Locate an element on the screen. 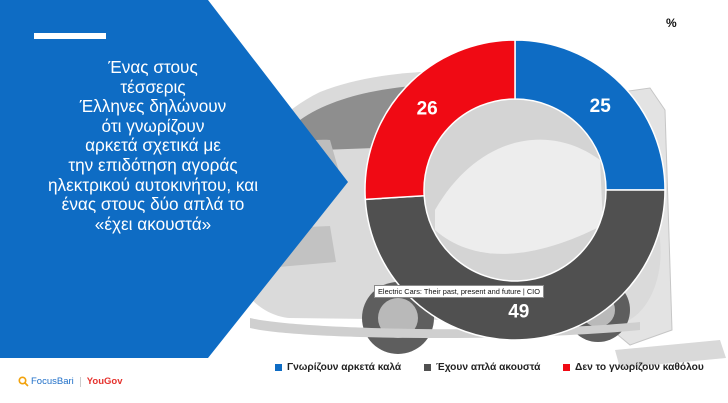 The height and width of the screenshot is (403, 728). unit-label: % is located at coordinates (671, 23).